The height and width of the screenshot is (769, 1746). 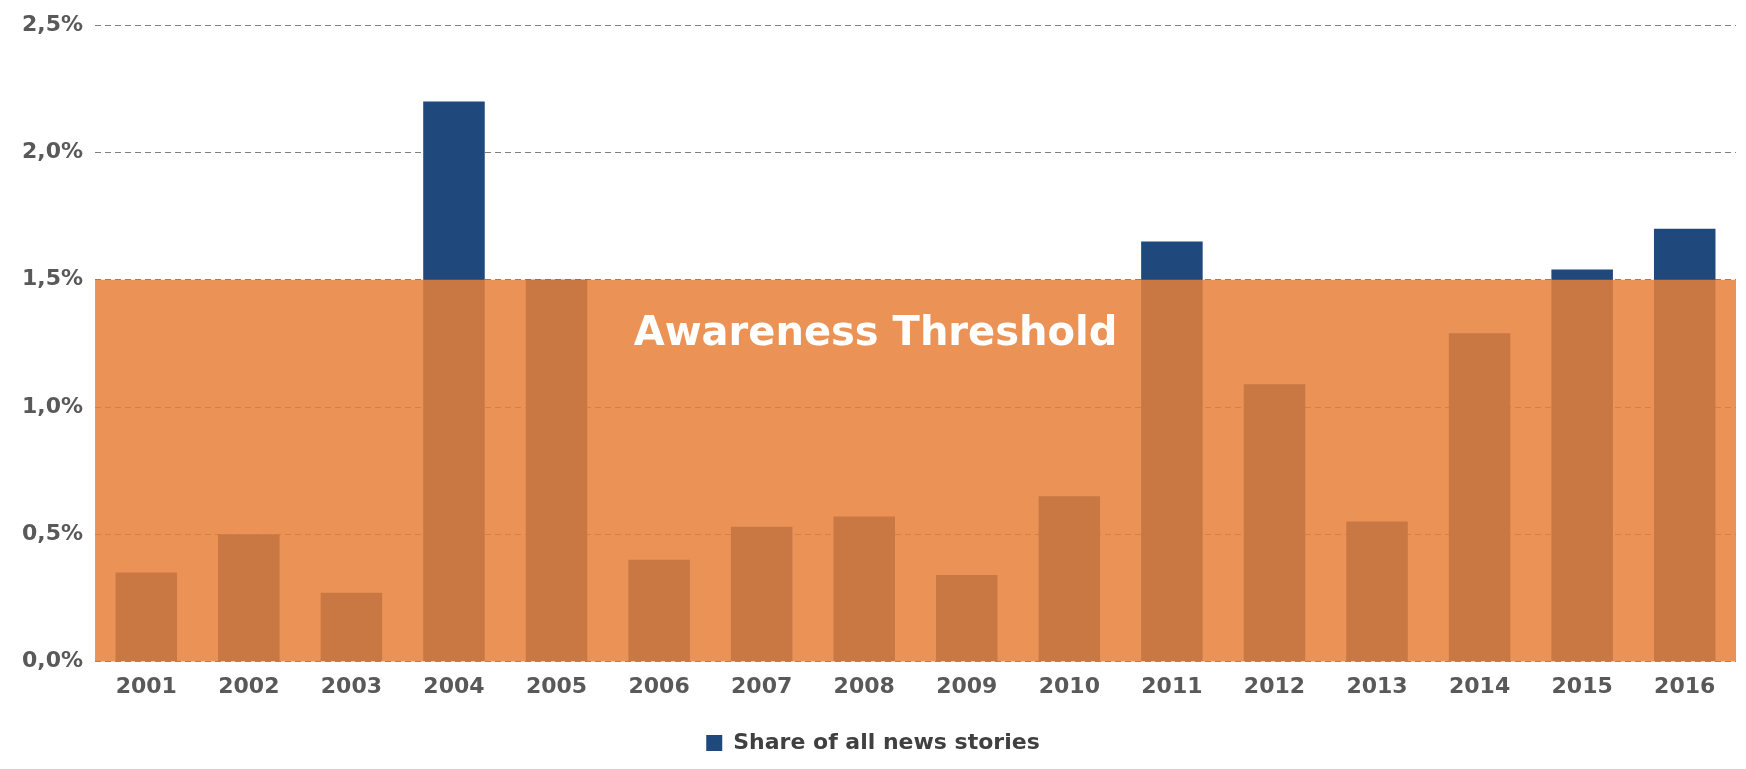 What do you see at coordinates (864, 685) in the screenshot?
I see `x-tick-label: 2008` at bounding box center [864, 685].